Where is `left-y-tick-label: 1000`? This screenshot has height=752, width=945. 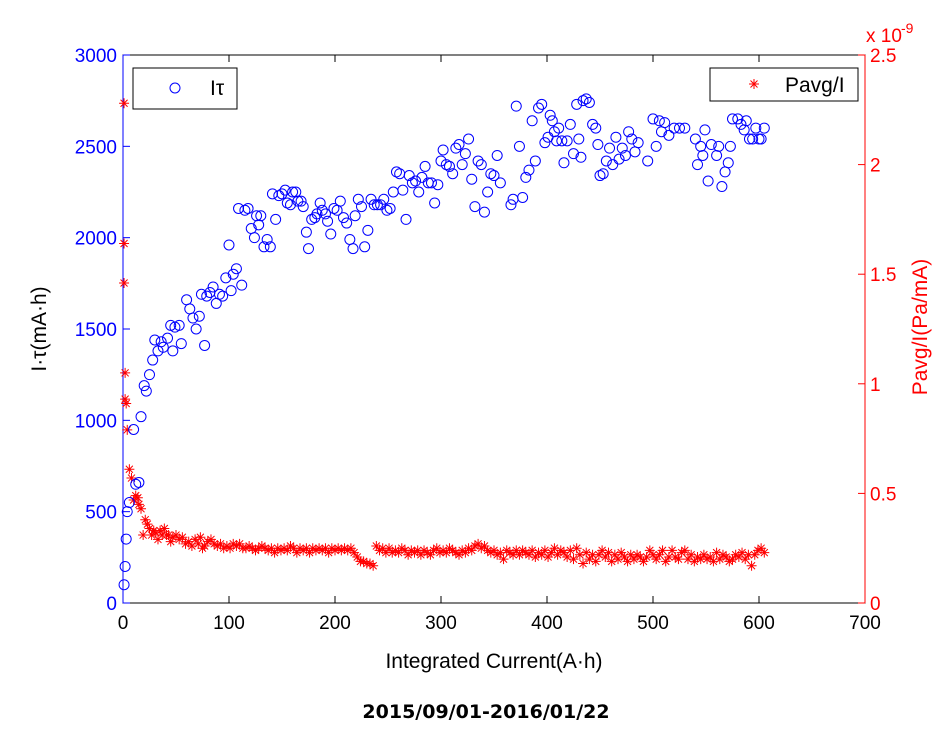 left-y-tick-label: 1000 is located at coordinates (96, 421).